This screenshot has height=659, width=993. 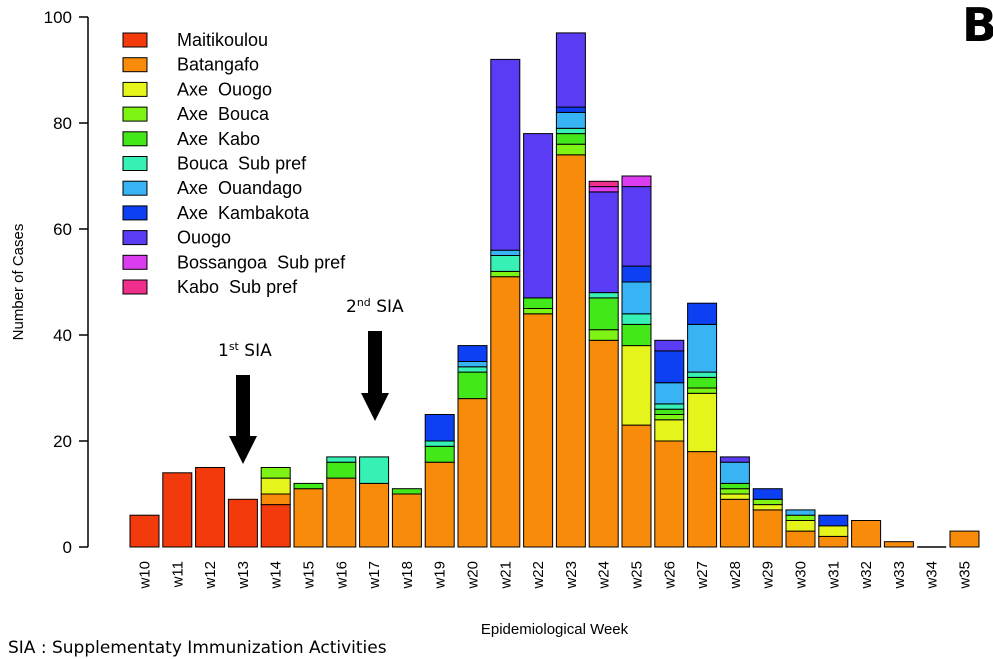 What do you see at coordinates (145, 575) in the screenshot?
I see `x-tick-label: w10` at bounding box center [145, 575].